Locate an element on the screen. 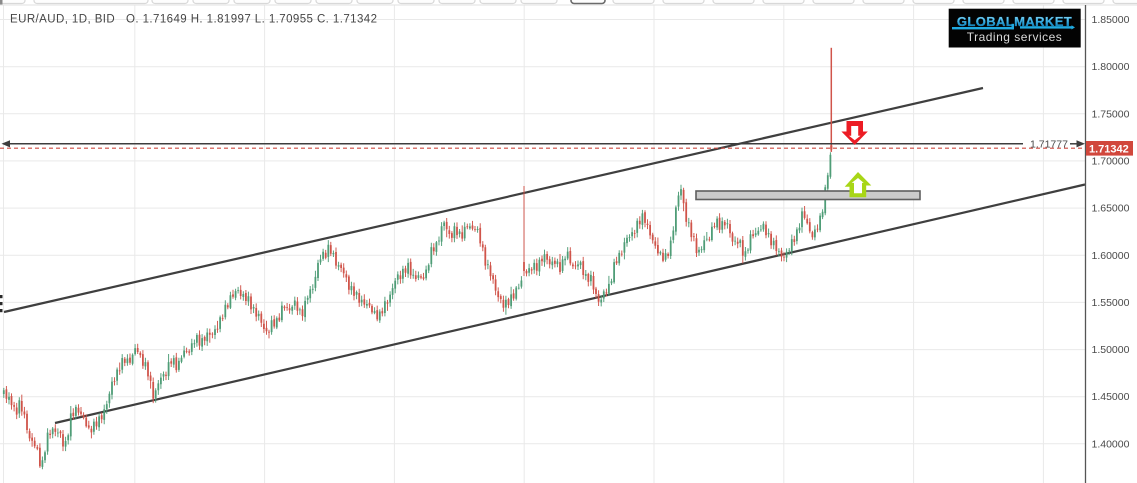  svg-text: 1.70000 is located at coordinates (1111, 161).